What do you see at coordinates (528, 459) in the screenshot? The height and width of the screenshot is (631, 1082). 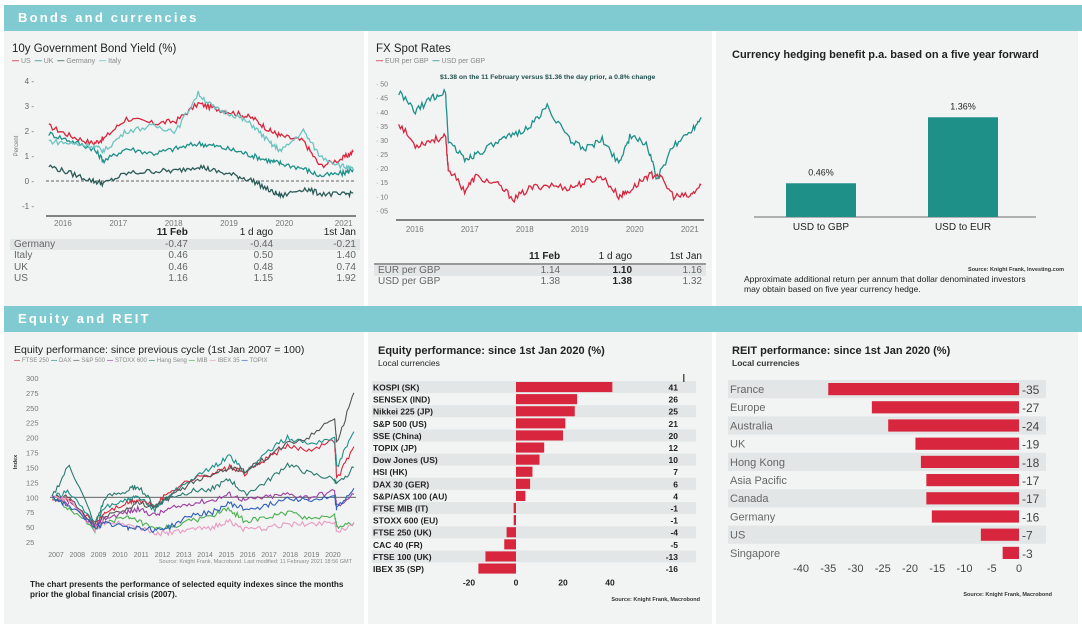 I see `bar-dow-jones-us-` at bounding box center [528, 459].